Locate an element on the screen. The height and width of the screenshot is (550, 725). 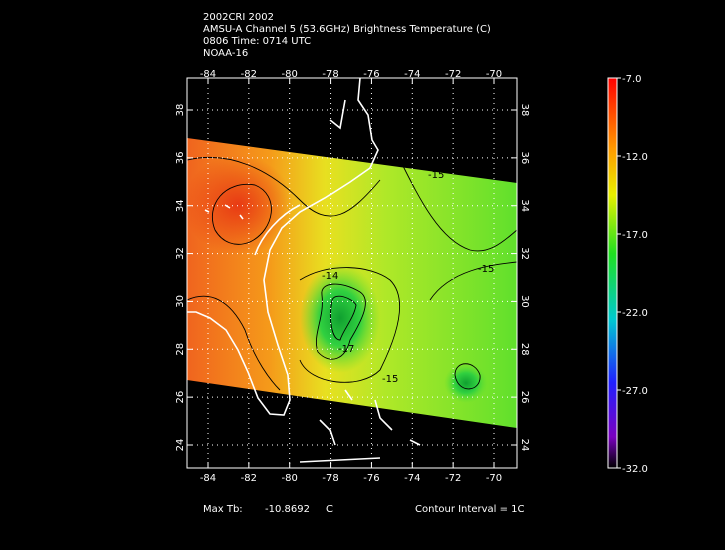
max-unit: C is located at coordinates (329, 509).